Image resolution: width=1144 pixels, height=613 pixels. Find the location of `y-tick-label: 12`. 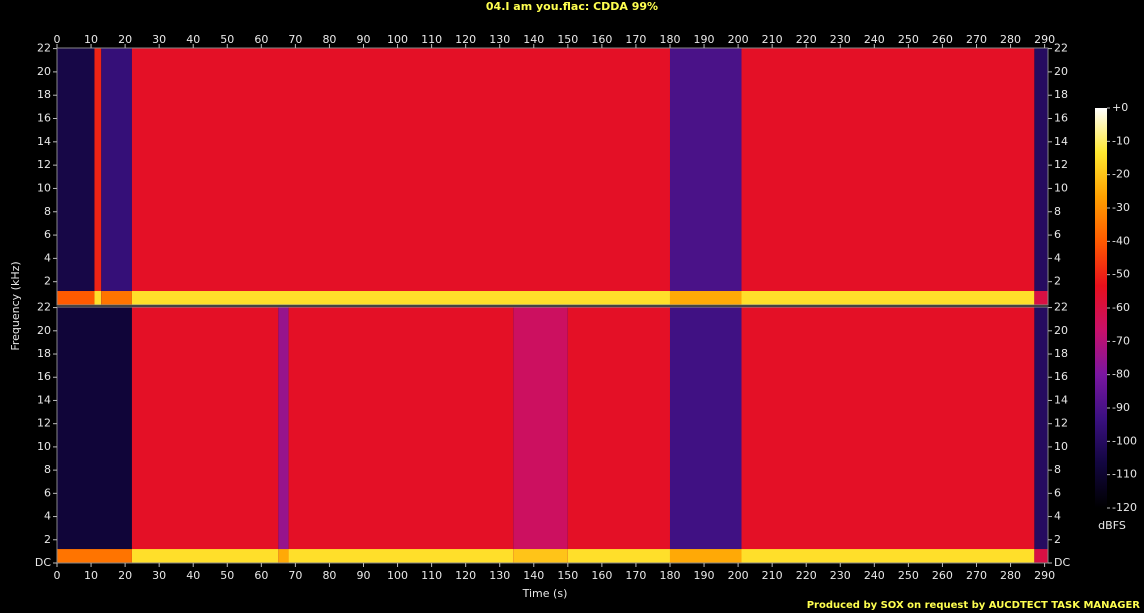

y-tick-label: 12 is located at coordinates (1061, 423).